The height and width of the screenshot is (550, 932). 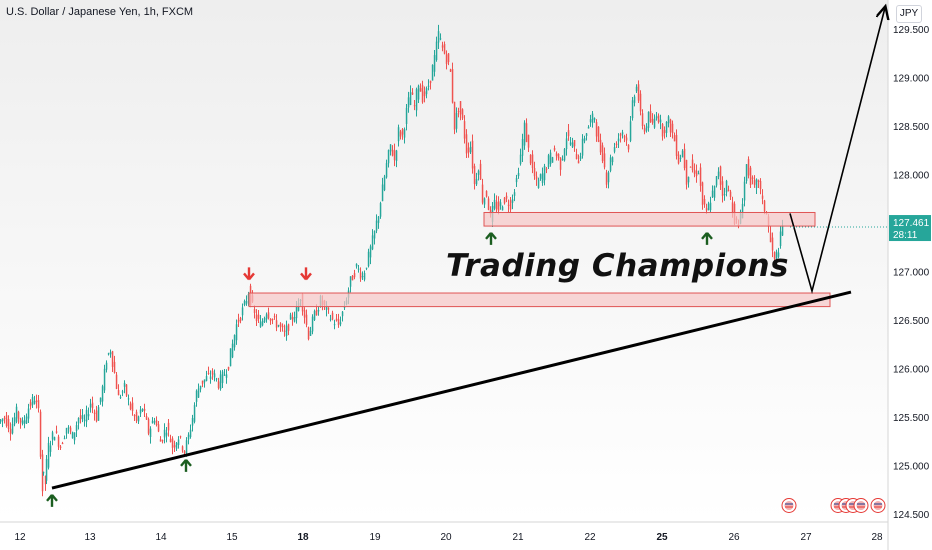 What do you see at coordinates (909, 14) in the screenshot?
I see `currency-button: JPY` at bounding box center [909, 14].